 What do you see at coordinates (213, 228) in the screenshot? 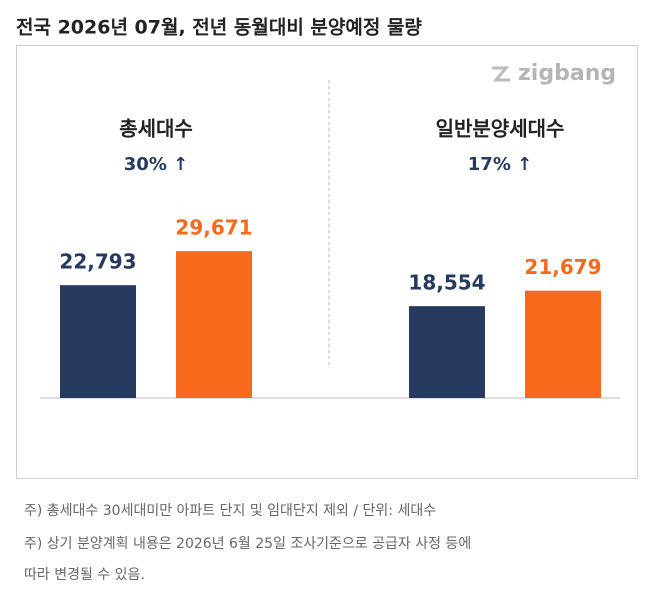
I see `value-label: 29,671` at bounding box center [213, 228].